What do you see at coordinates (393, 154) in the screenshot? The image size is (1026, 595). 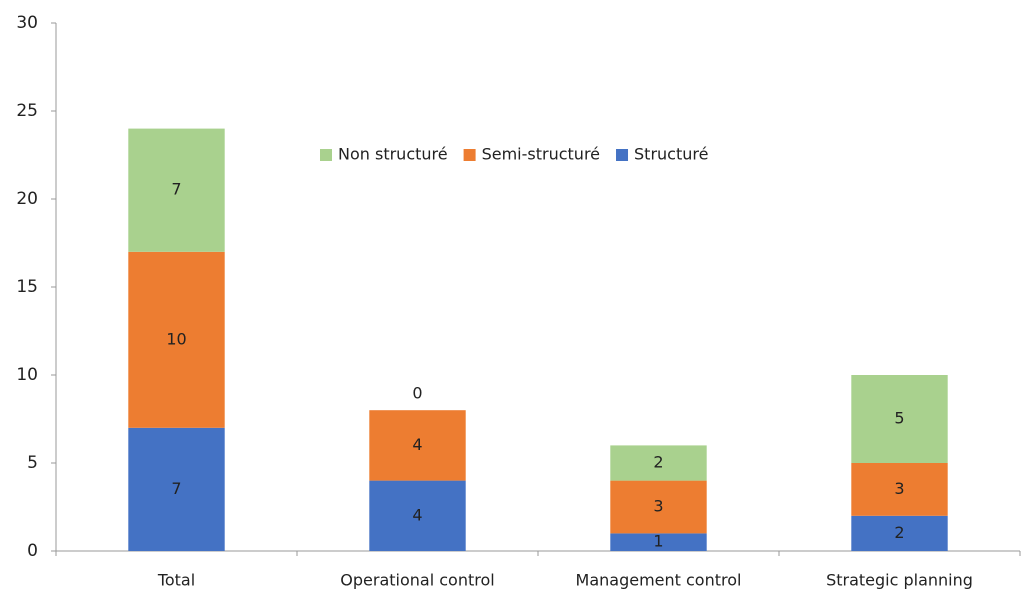 I see `legend-label: Non structuré` at bounding box center [393, 154].